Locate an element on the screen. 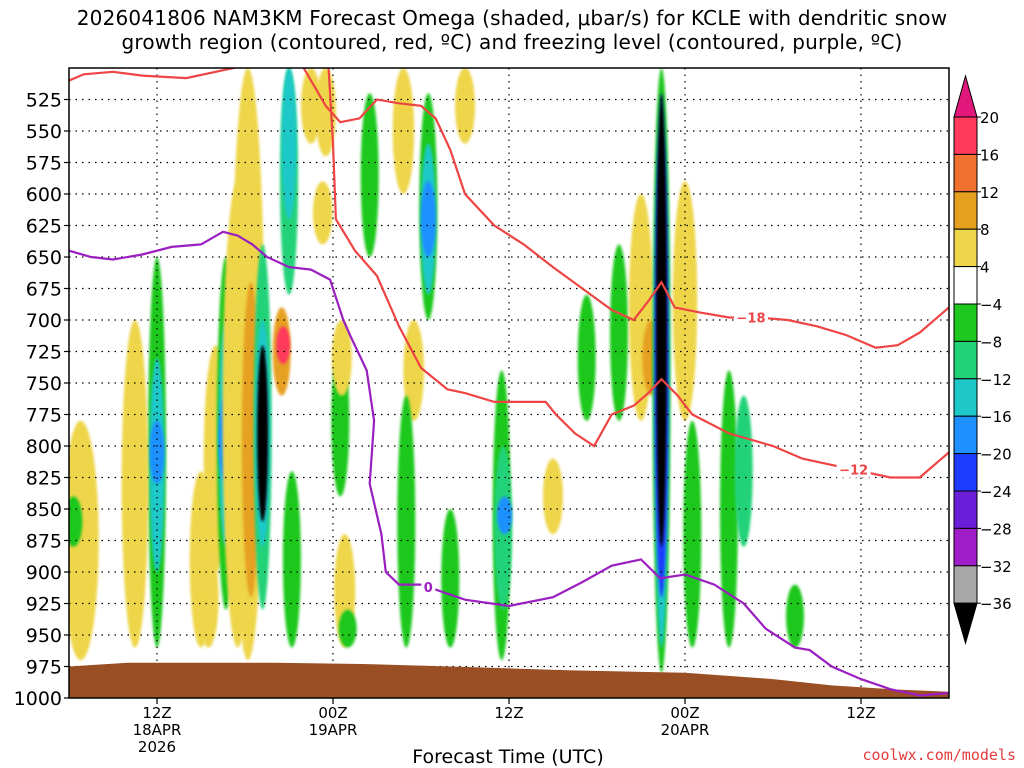 The height and width of the screenshot is (768, 1024). y-tick-label-525: 525 is located at coordinates (44, 101).